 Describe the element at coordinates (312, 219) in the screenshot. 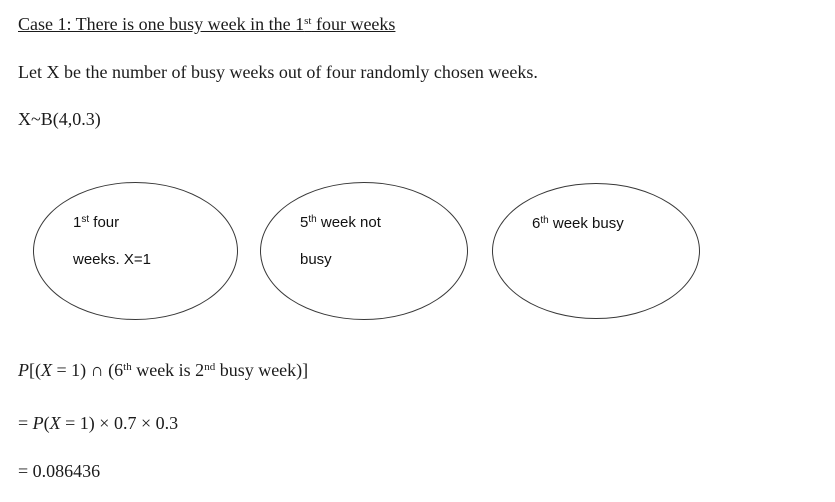

I see `oval-2-line1-superscript: th` at that location.